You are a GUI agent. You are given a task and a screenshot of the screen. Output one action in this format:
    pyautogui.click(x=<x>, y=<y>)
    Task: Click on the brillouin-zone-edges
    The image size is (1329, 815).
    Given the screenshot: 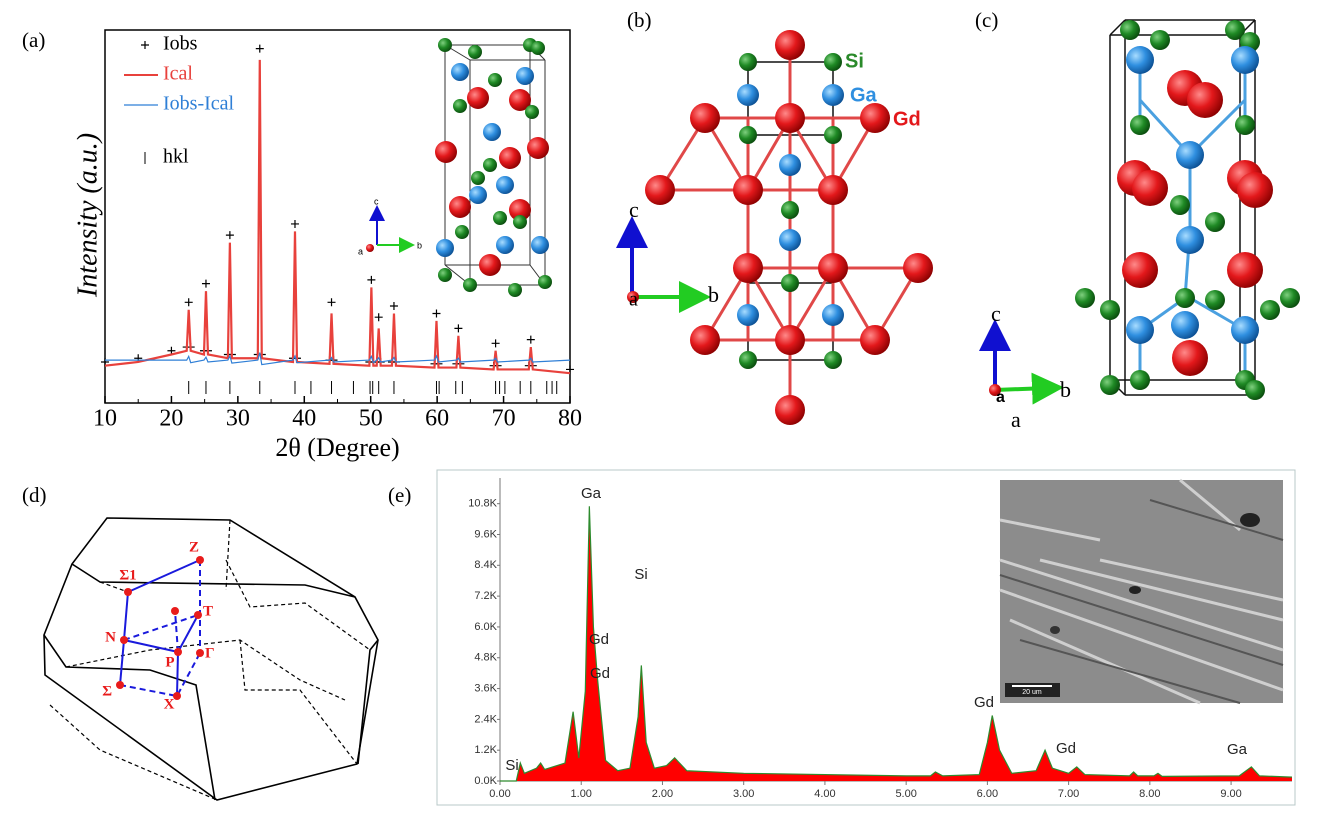 What is the action you would take?
    pyautogui.click(x=211, y=659)
    